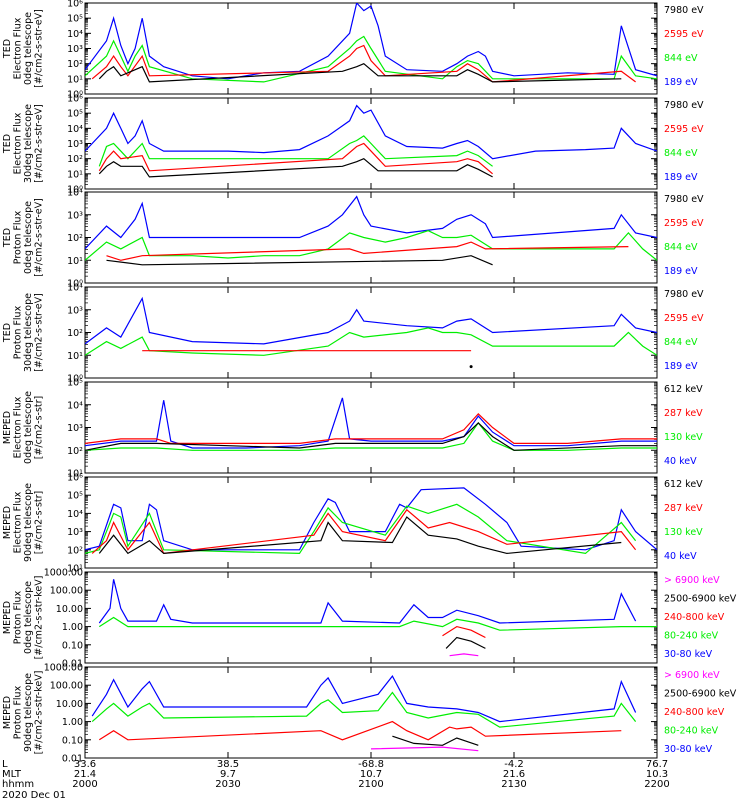 This screenshot has height=800, width=750. Describe the element at coordinates (84, 784) in the screenshot. I see `x-tick-label-hhmm: 2000` at that location.